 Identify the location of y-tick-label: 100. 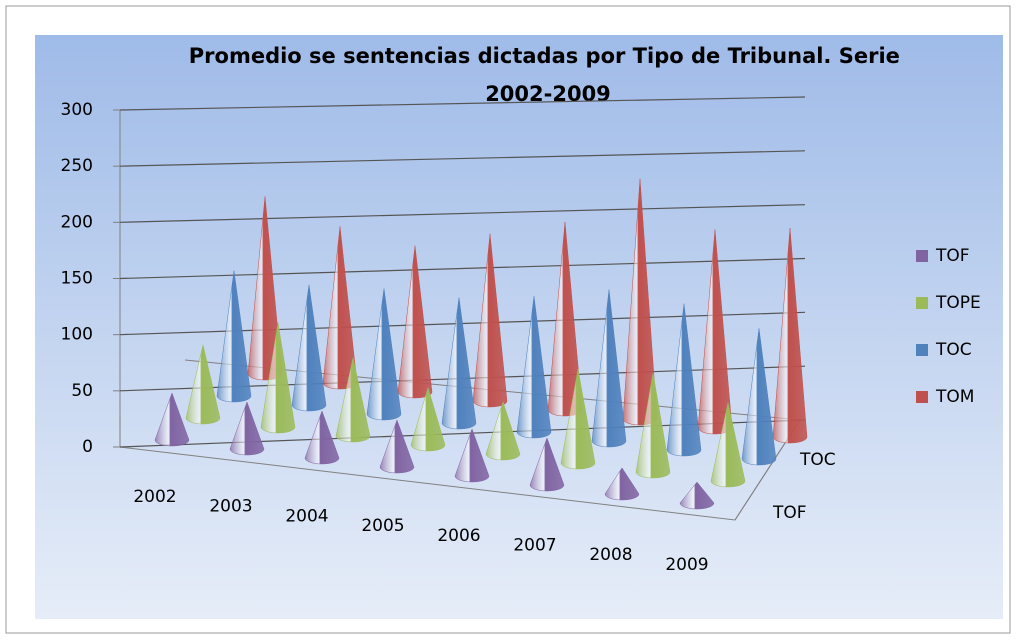
(77, 335).